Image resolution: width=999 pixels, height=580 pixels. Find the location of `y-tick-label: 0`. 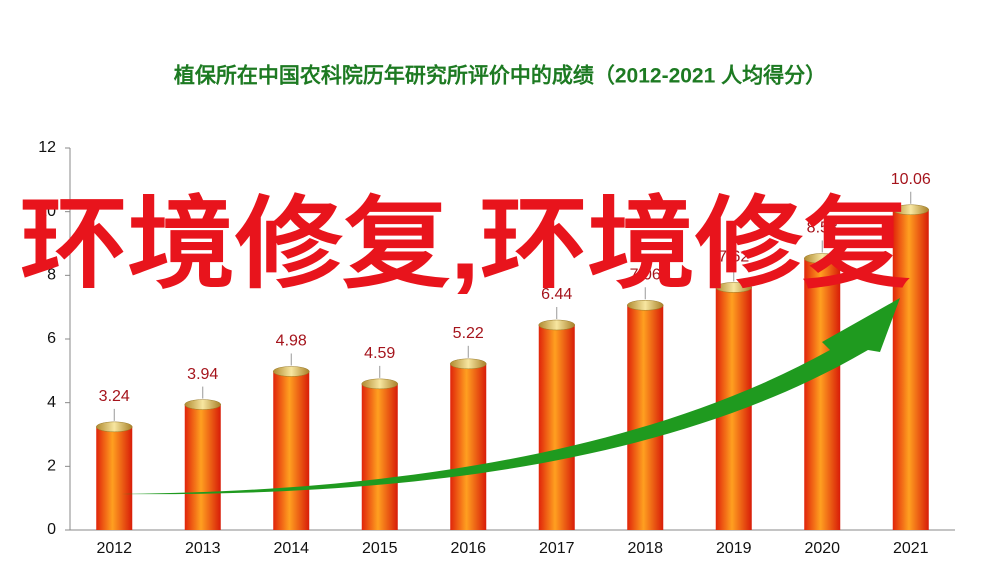

y-tick-label: 0 is located at coordinates (51, 529).